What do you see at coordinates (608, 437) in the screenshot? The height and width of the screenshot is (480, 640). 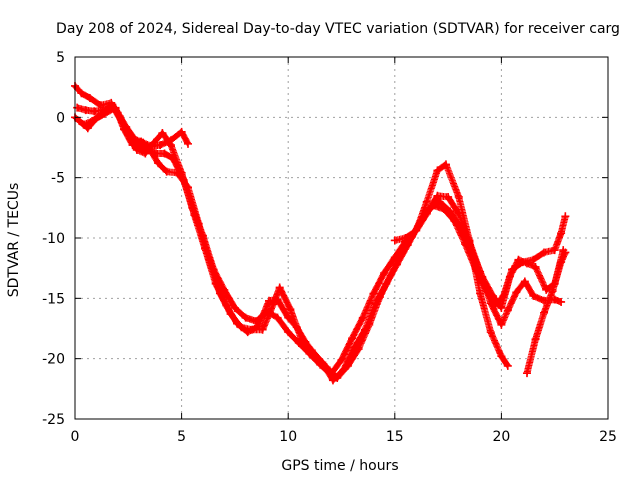 I see `x-tick-label: 25` at bounding box center [608, 437].